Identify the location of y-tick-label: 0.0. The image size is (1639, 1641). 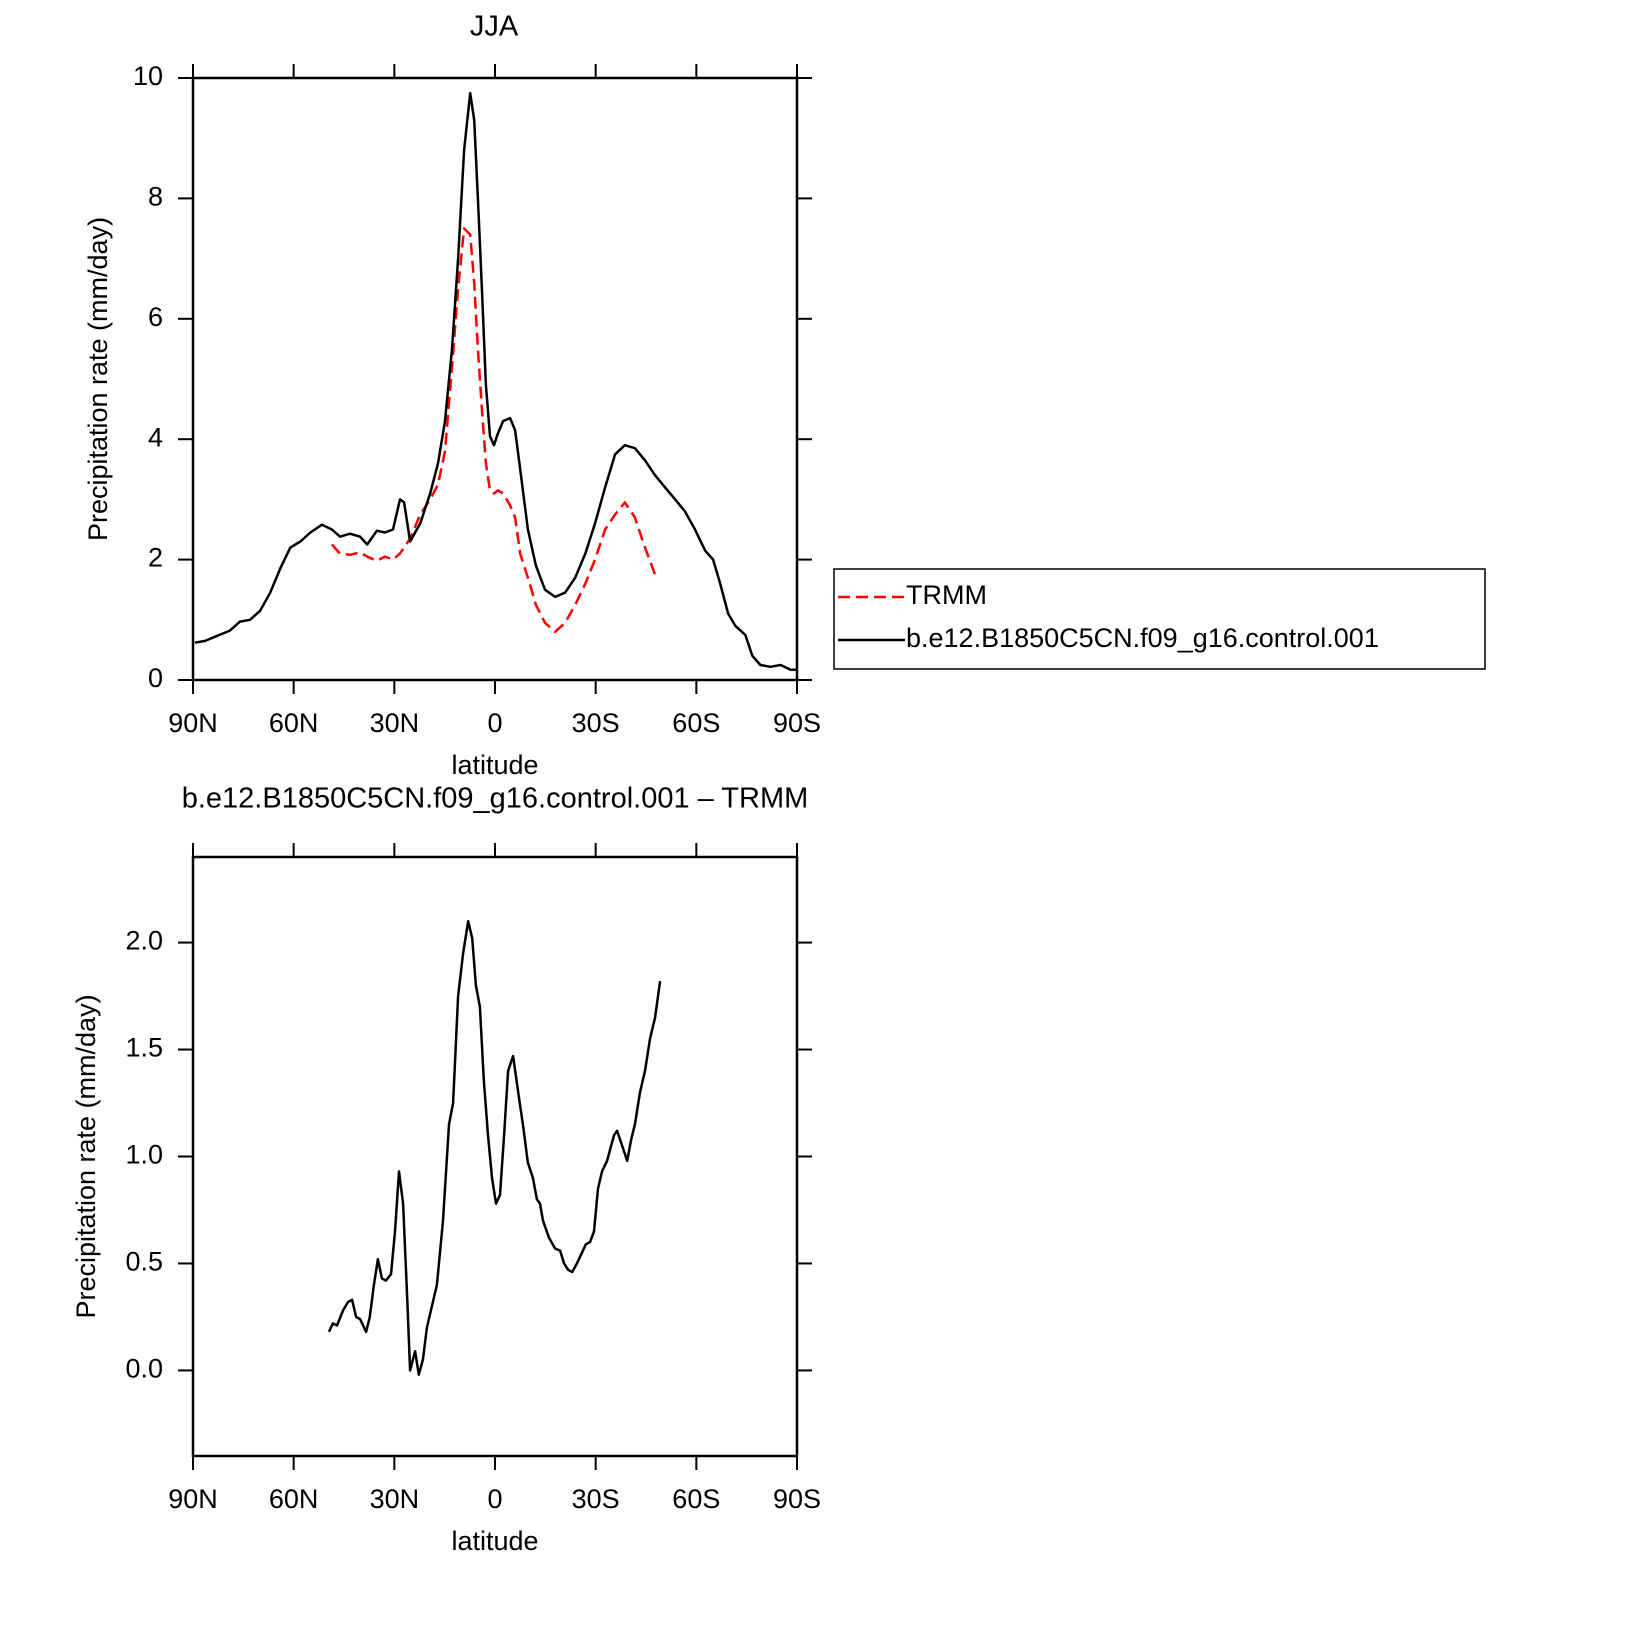
(144, 1369).